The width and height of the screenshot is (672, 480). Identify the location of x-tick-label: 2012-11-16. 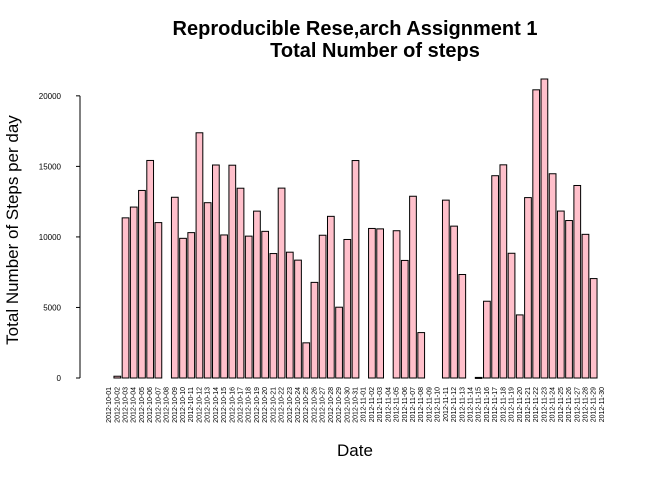
(487, 404).